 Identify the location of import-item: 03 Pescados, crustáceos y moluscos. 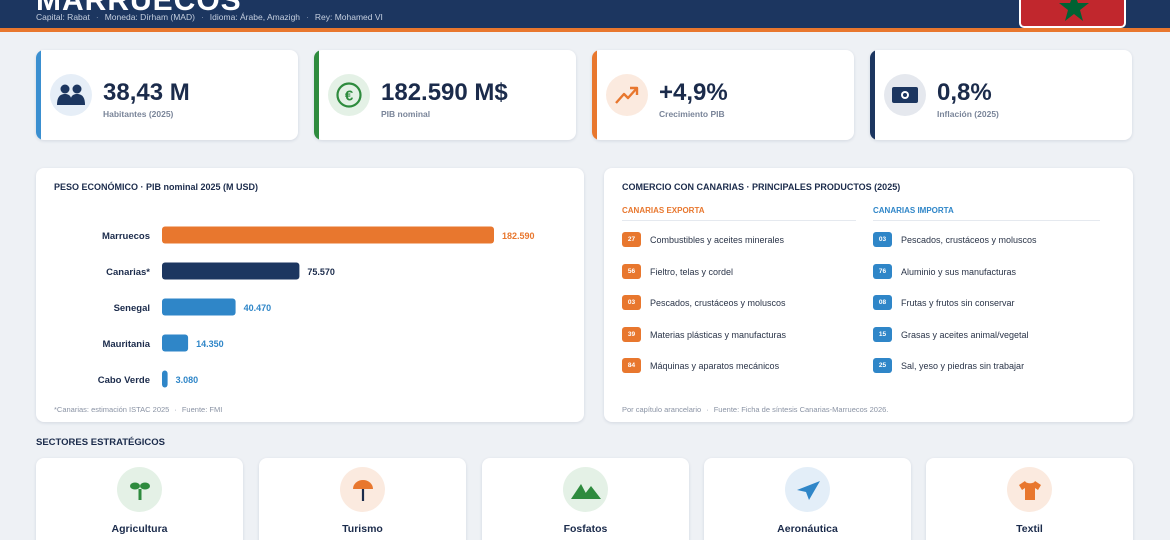
(955, 239).